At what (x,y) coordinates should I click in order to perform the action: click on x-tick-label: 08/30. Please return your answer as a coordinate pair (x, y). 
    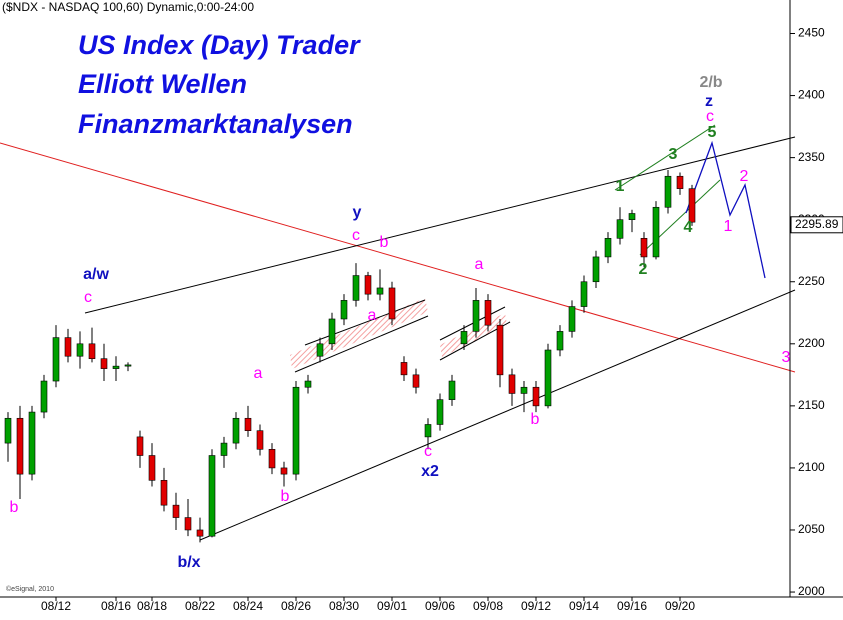
    Looking at the image, I should click on (344, 606).